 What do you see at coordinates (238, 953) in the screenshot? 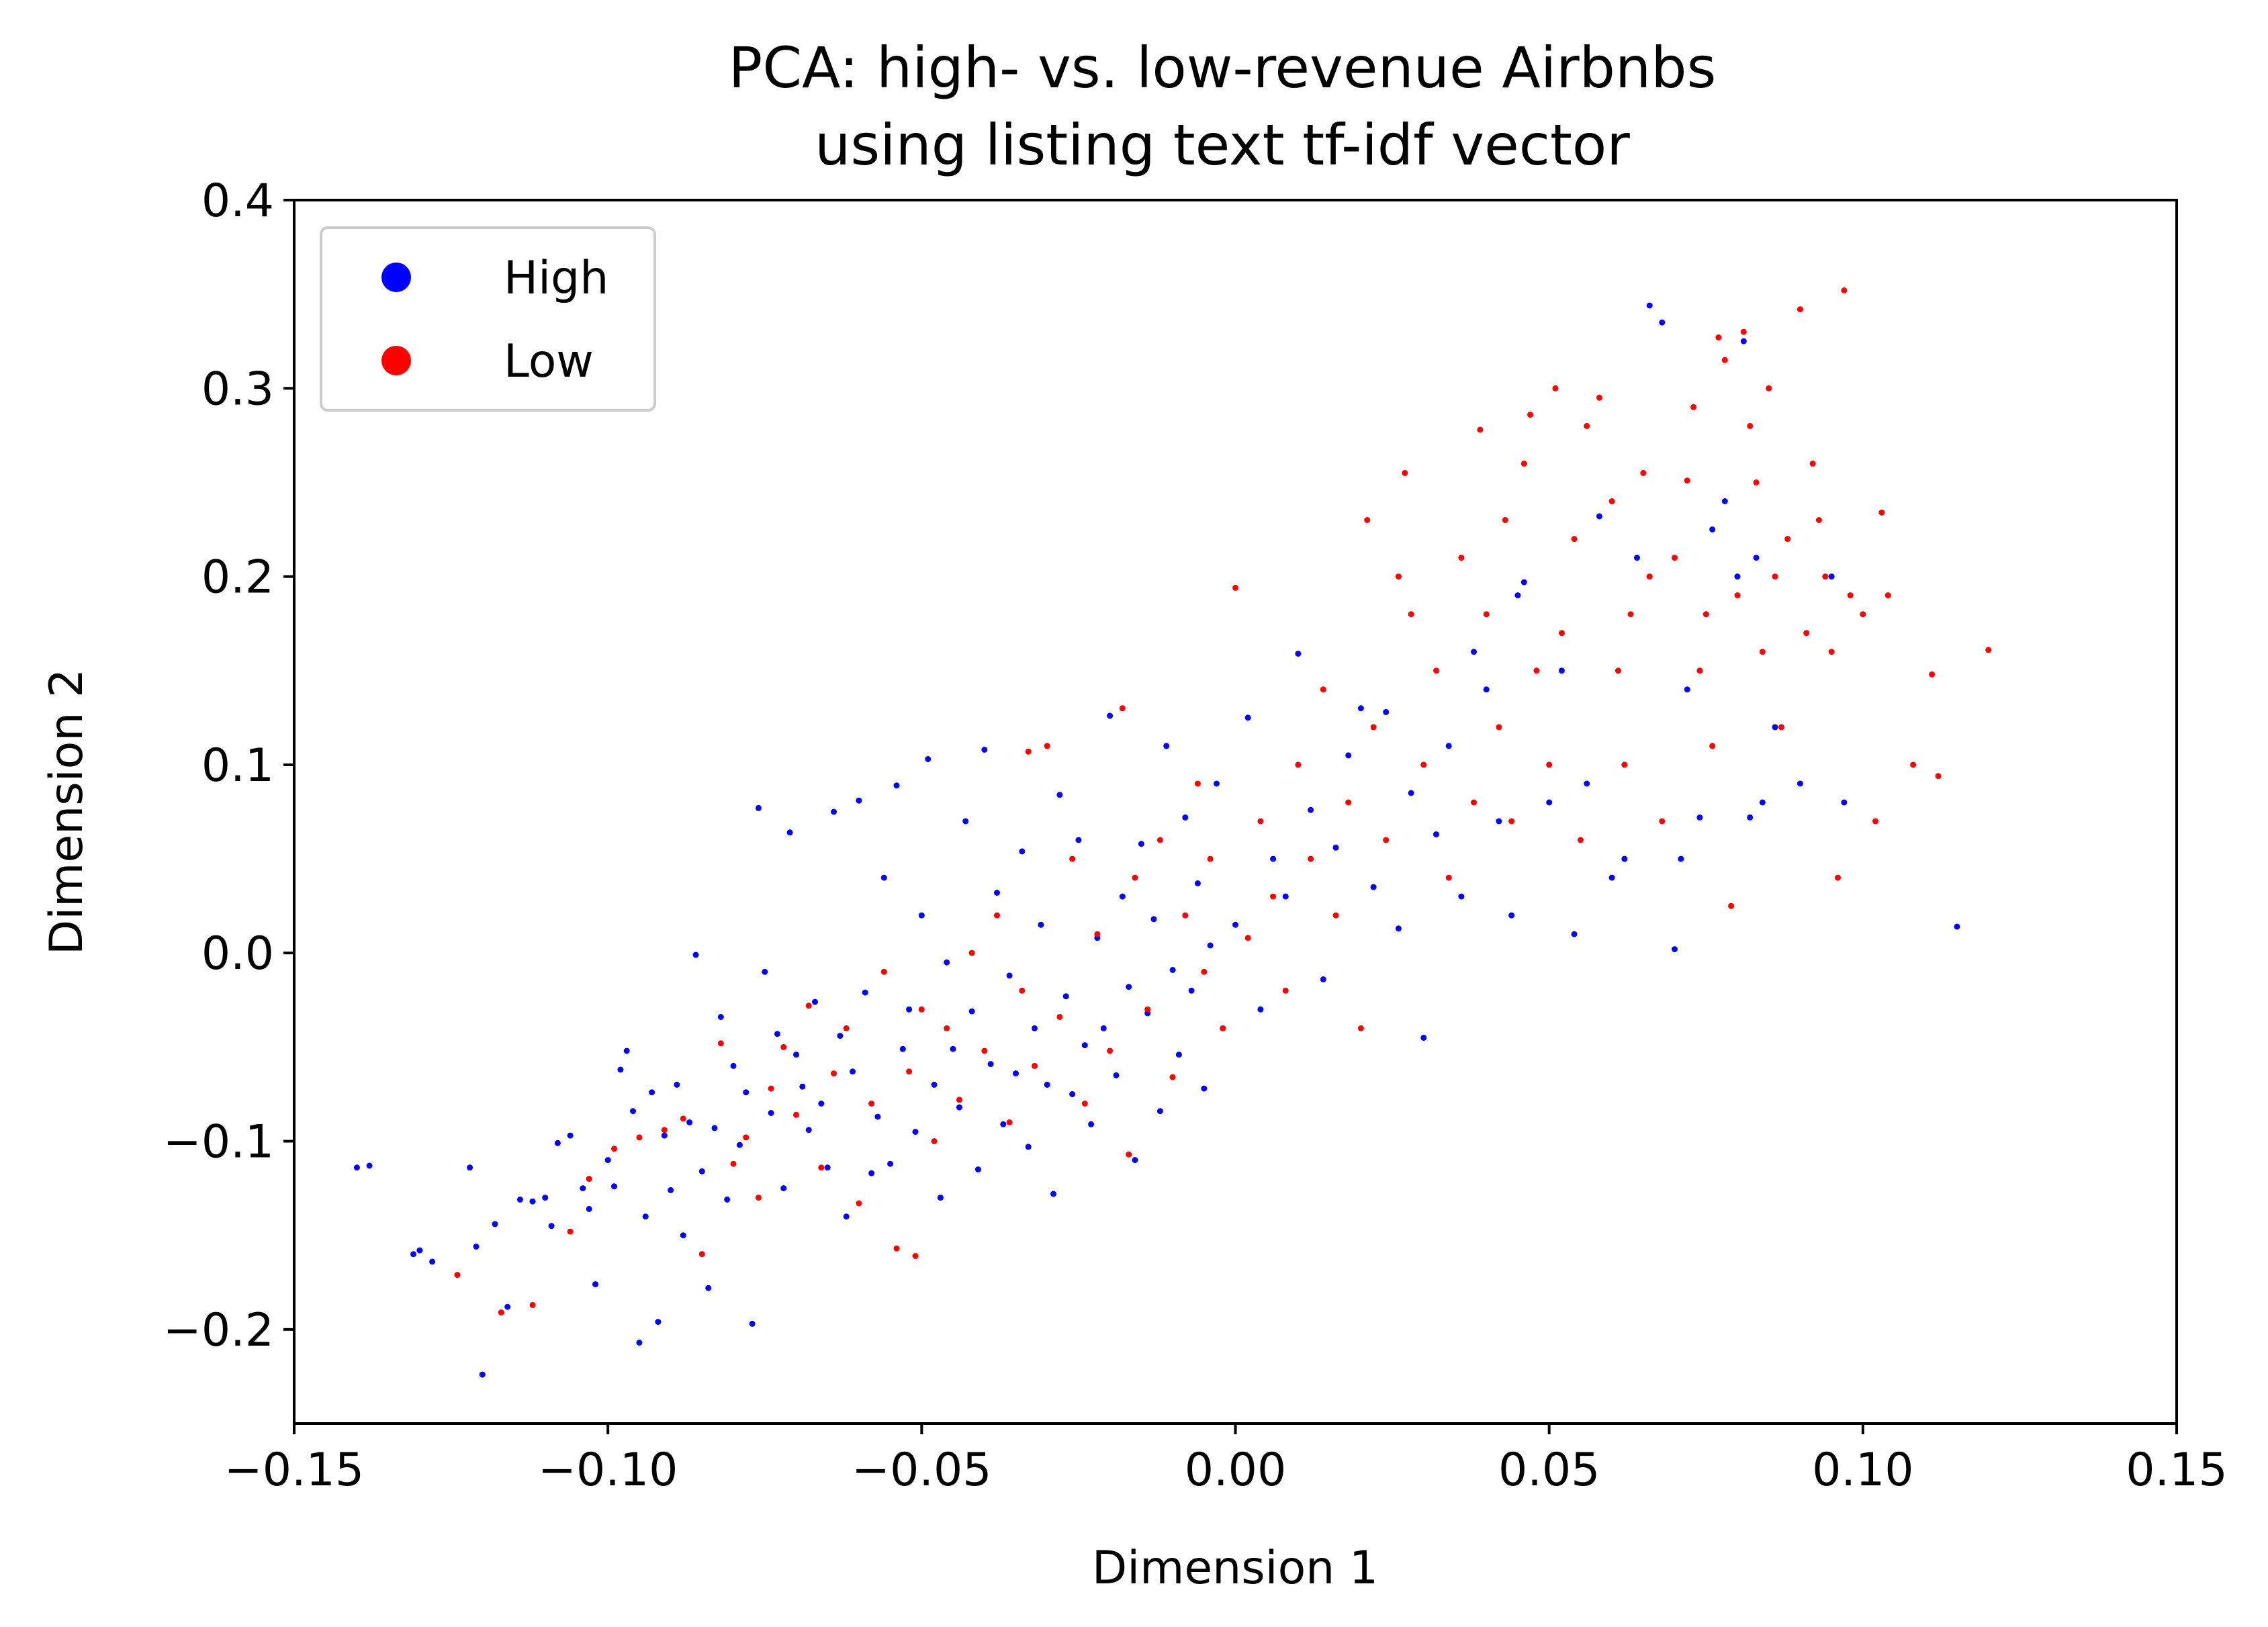
I see `y-tick-label: 0.0` at bounding box center [238, 953].